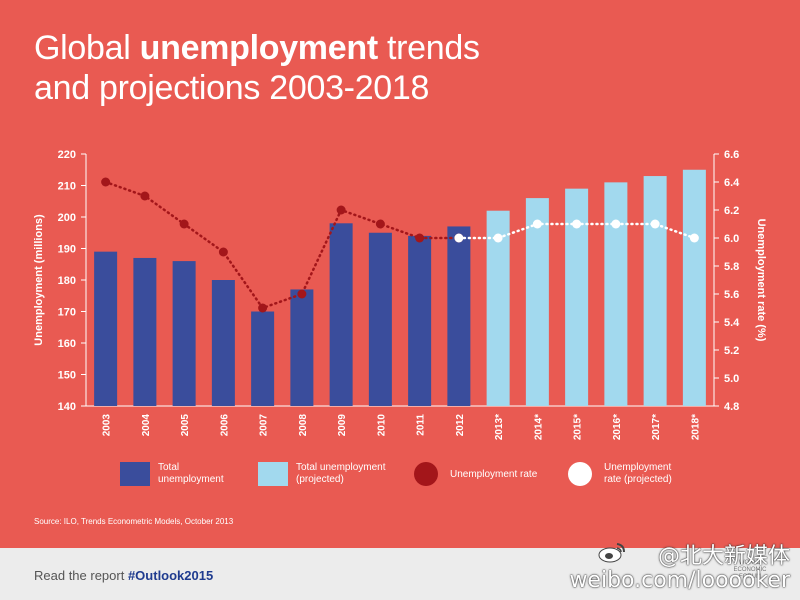 The width and height of the screenshot is (800, 600). I want to click on wef-logo-line-1: WORLD, so click(750, 563).